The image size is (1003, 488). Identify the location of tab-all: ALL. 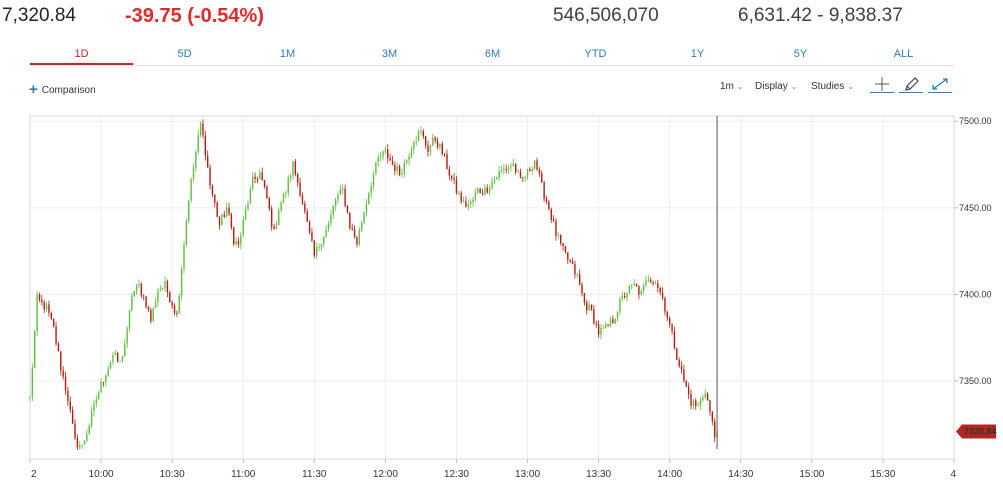
(903, 54).